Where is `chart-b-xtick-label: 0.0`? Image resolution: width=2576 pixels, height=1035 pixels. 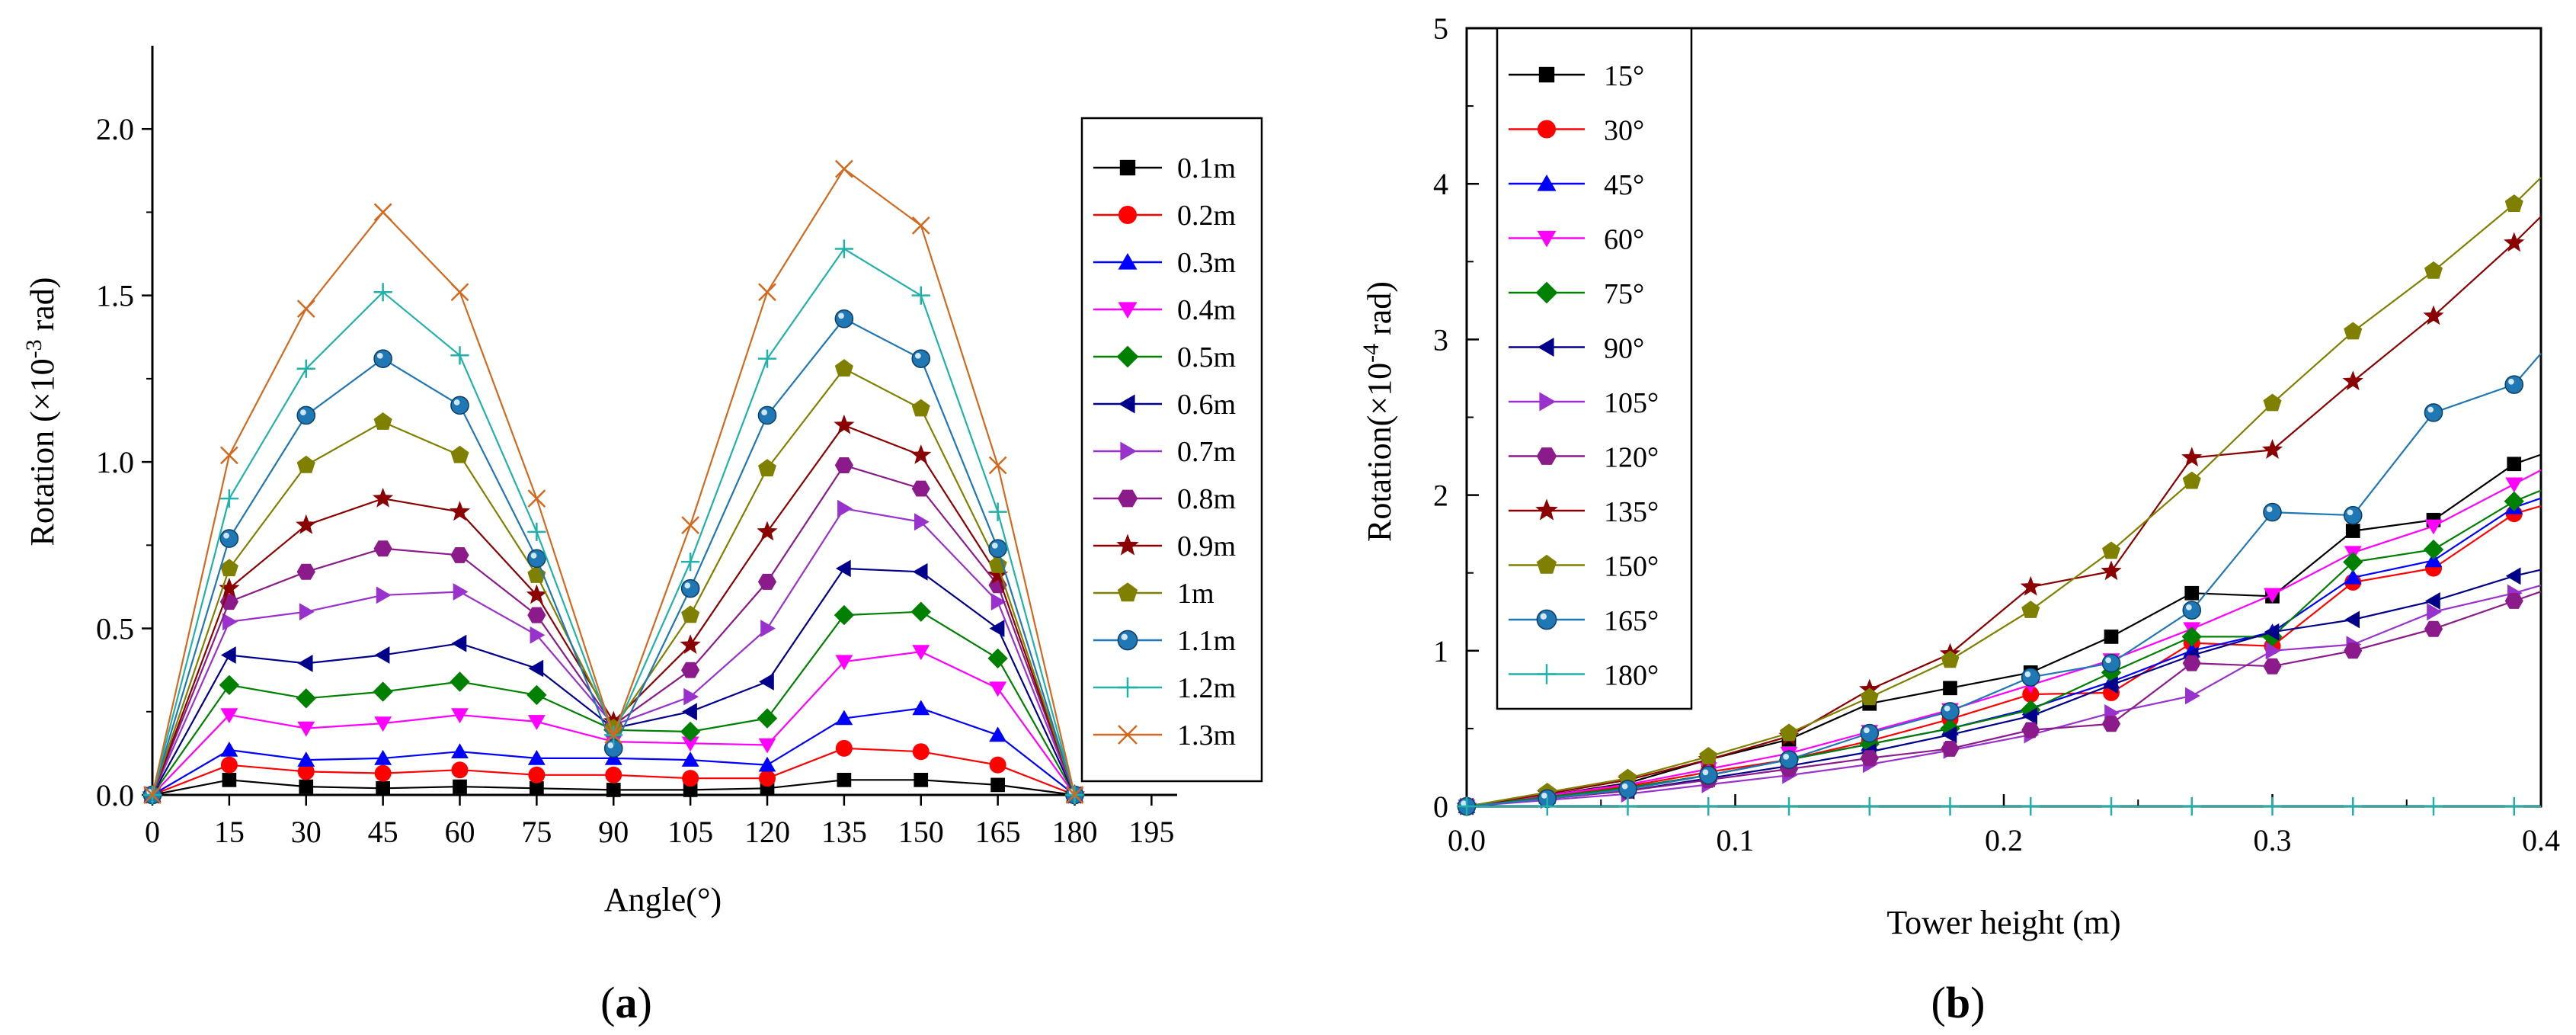 chart-b-xtick-label: 0.0 is located at coordinates (1467, 840).